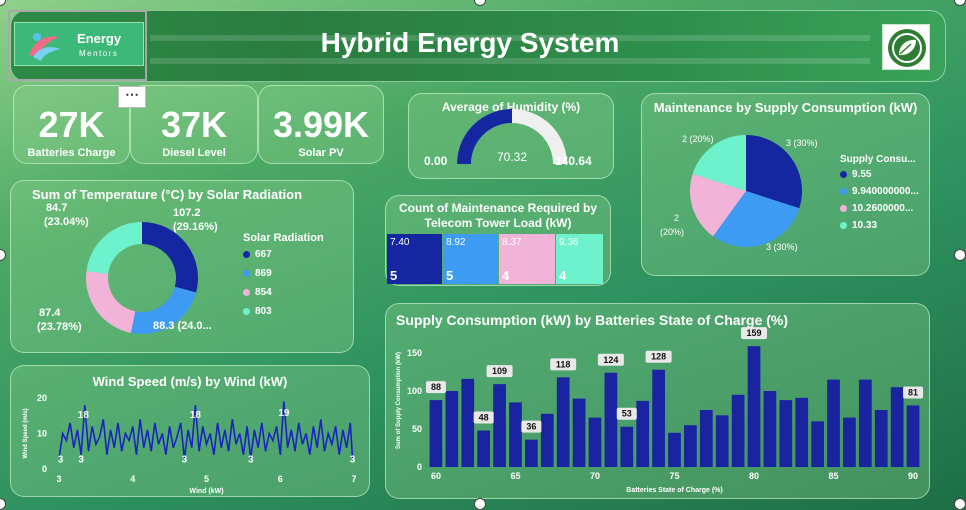  I want to click on logo-tile: Energy Mentors, so click(79, 44).